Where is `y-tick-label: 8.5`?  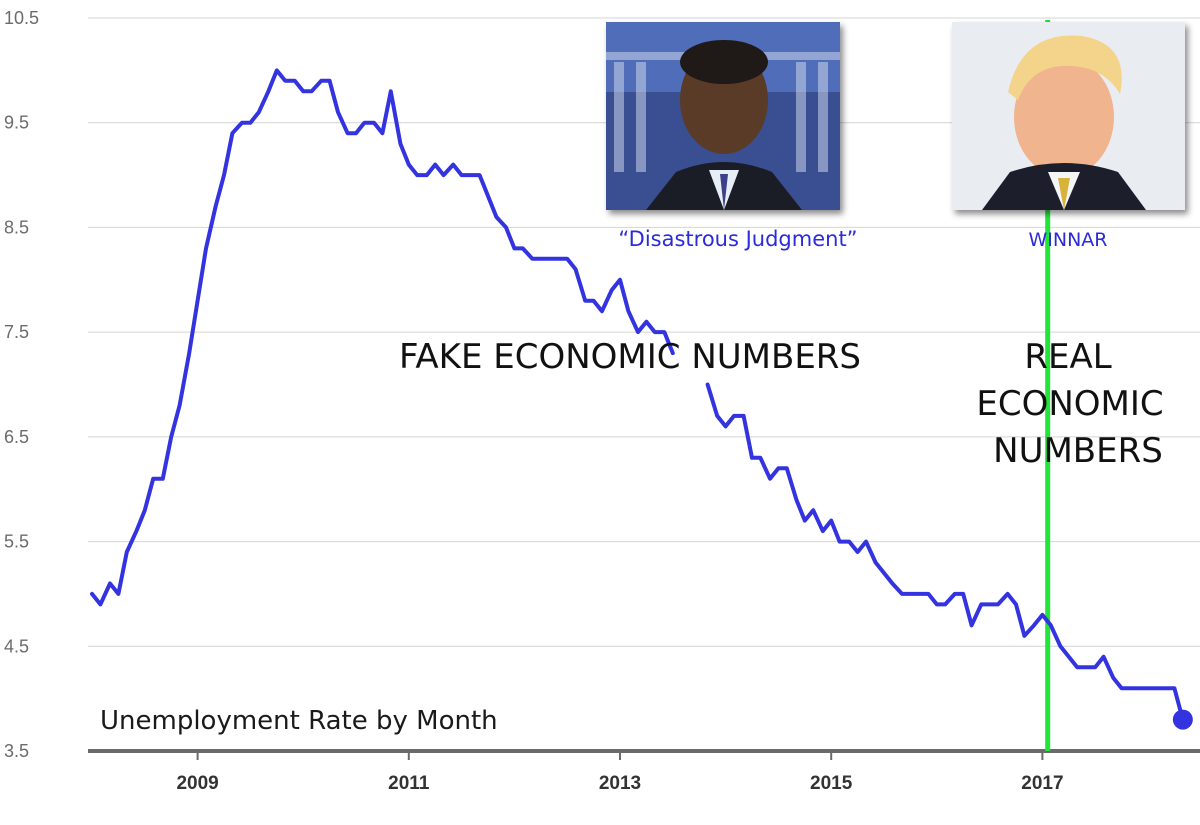
y-tick-label: 8.5 is located at coordinates (16, 227).